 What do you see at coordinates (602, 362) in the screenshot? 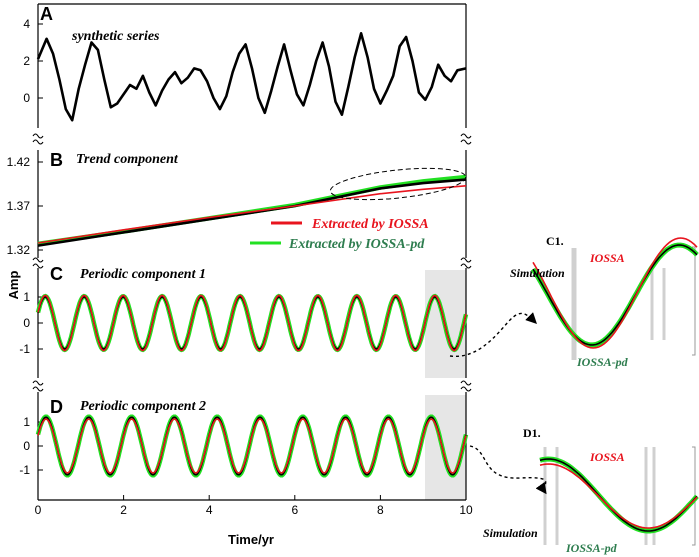
I see `inset-c1-iossapd: IOSSA-pd` at bounding box center [602, 362].